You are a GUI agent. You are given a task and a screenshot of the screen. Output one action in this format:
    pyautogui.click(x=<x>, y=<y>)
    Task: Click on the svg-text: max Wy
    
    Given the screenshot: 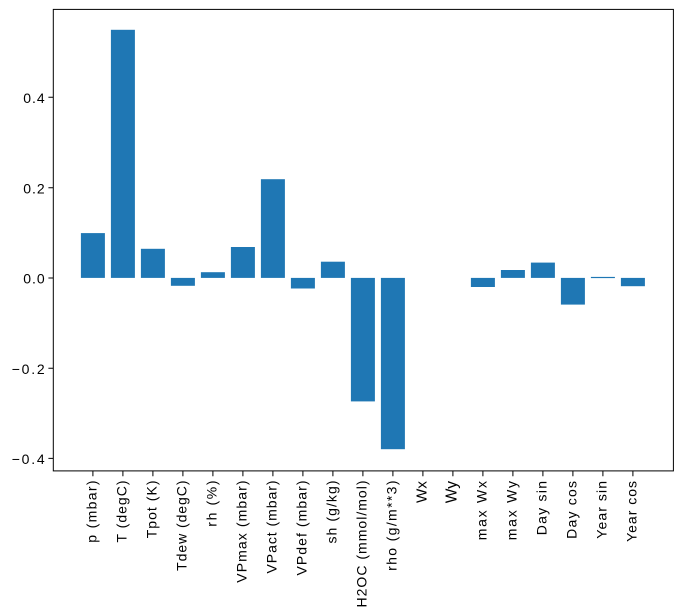 What is the action you would take?
    pyautogui.click(x=512, y=510)
    